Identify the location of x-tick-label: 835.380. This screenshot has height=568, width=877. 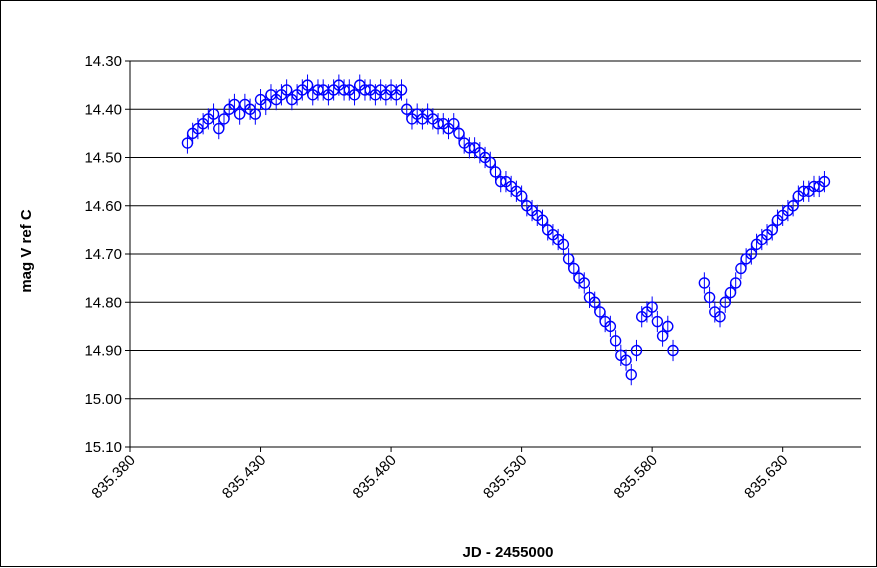
(113, 477).